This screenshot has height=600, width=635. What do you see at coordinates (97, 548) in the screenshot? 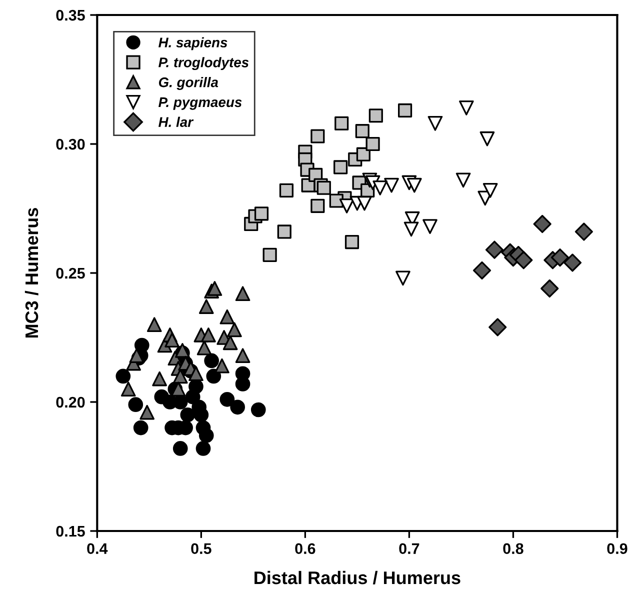
I see `x-tick-label: 0.4` at bounding box center [97, 548].